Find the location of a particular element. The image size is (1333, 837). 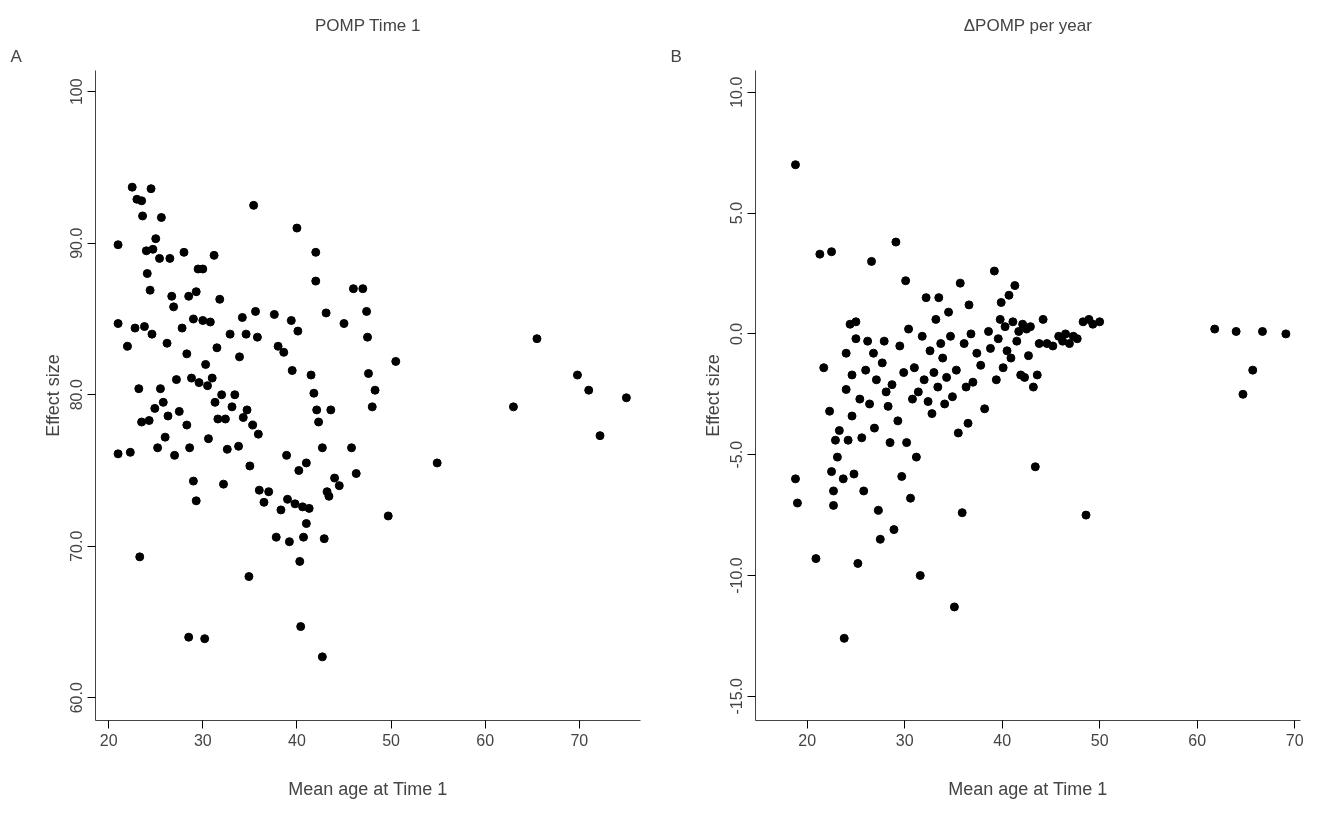

y-tick-label: 80.0 is located at coordinates (77, 395).